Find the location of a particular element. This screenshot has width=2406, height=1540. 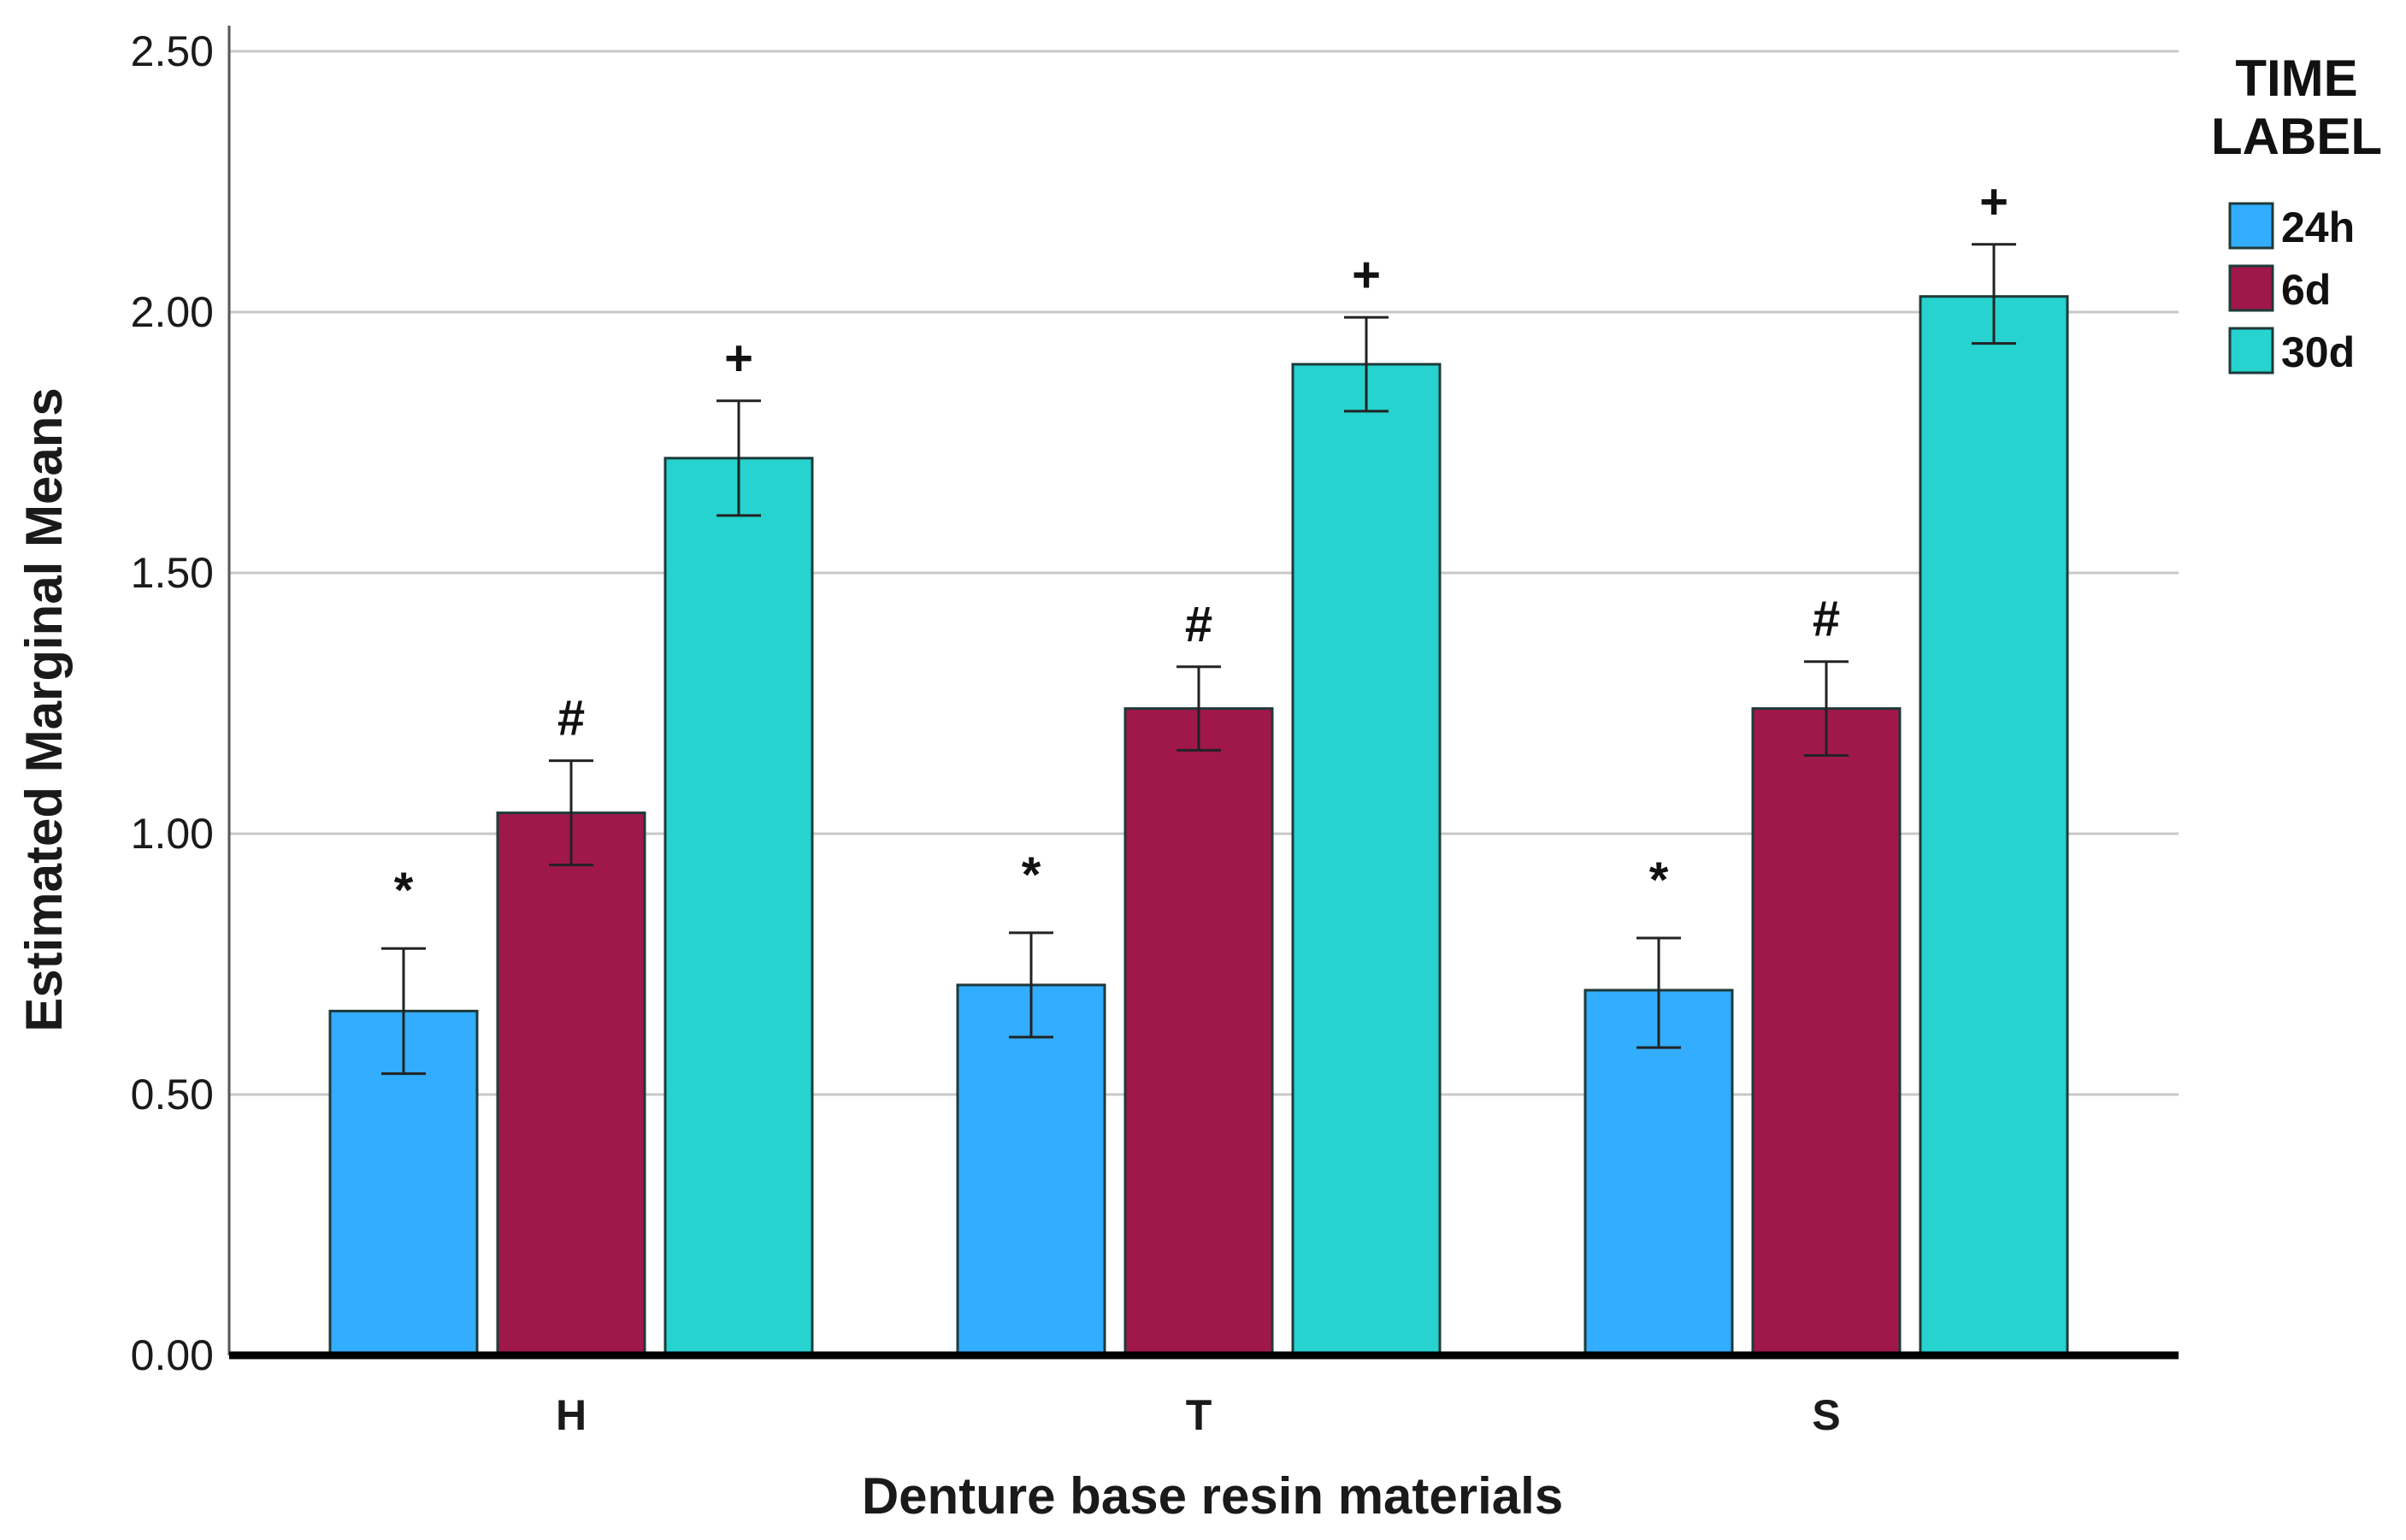

y-tick-labels: 0.00 0.50 1.00 1.50 2.00 2.50 is located at coordinates (173, 703).